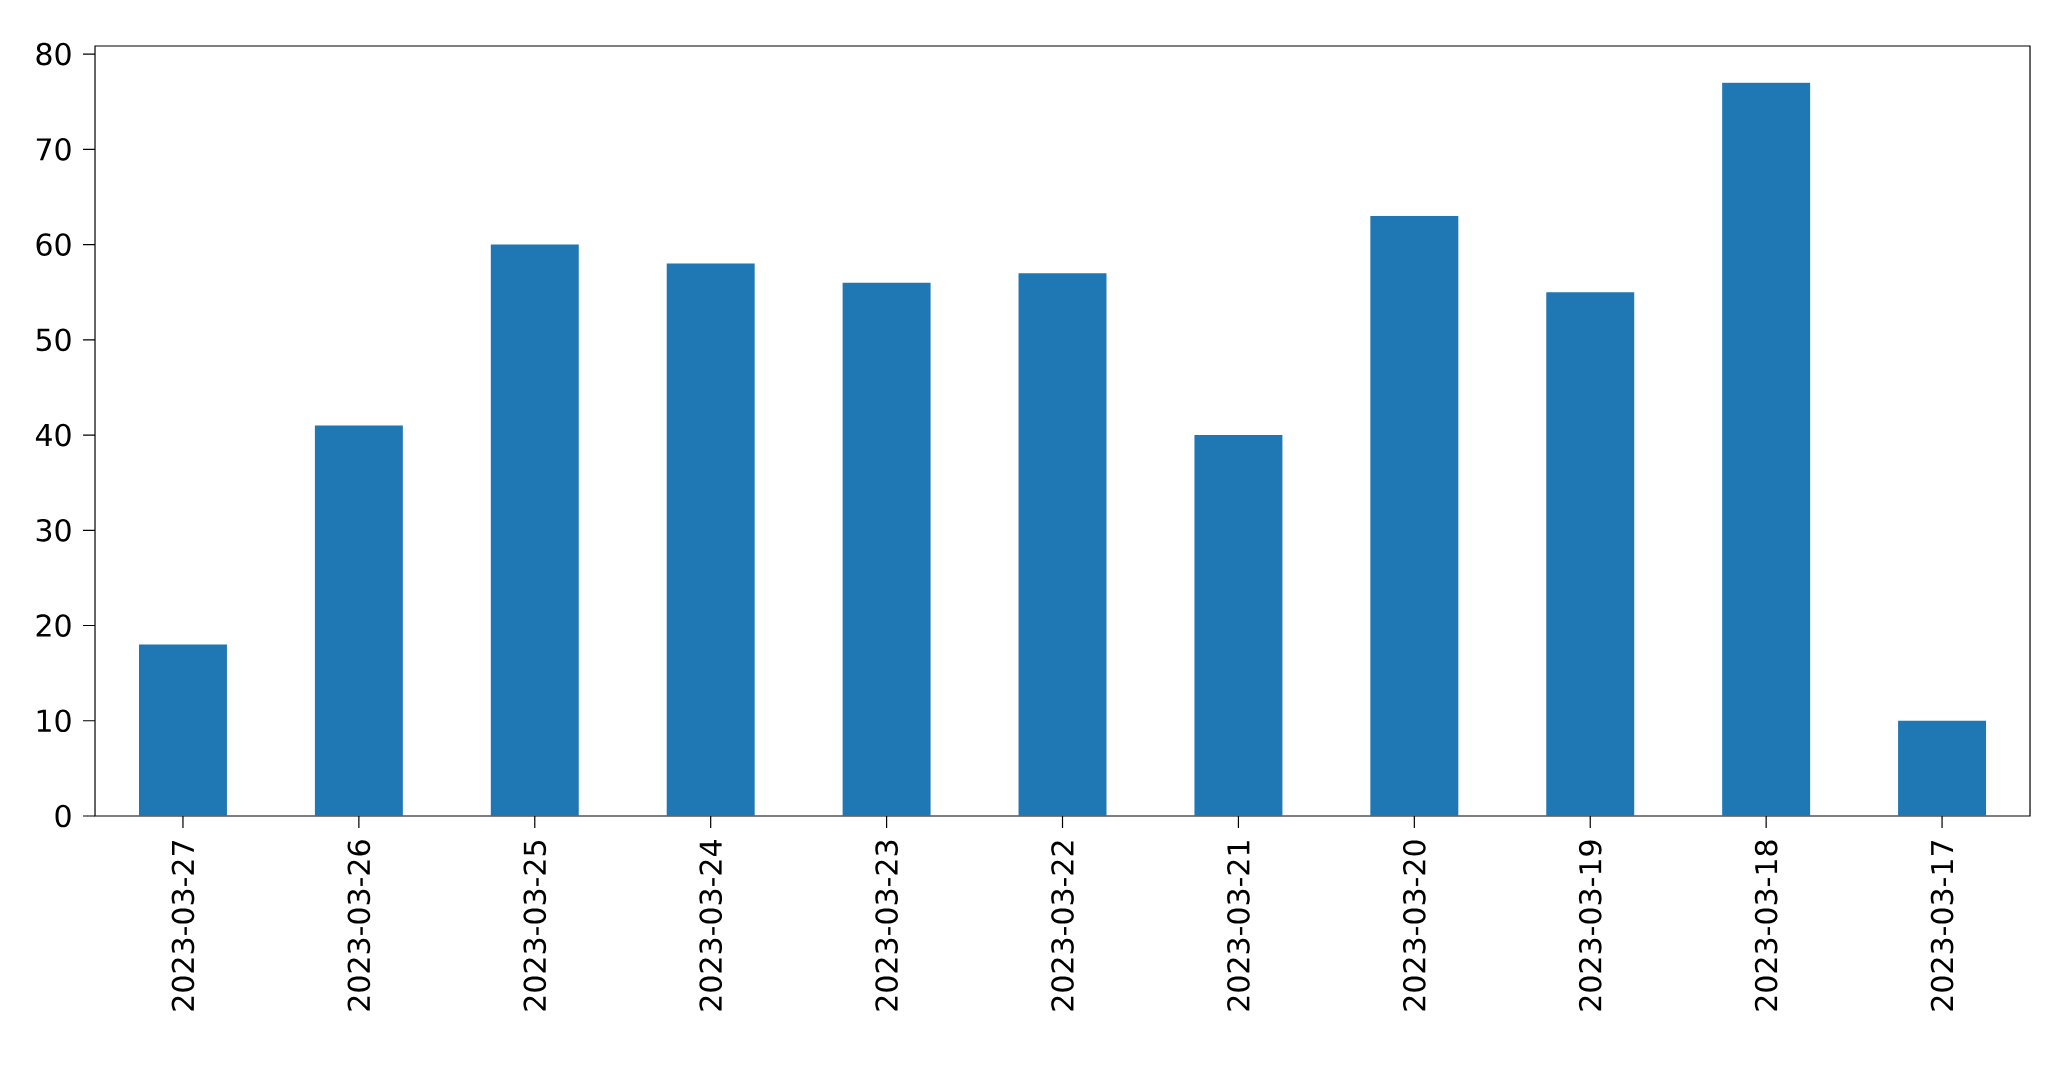 The width and height of the screenshot is (2071, 1067). I want to click on x-tick-label: 2023-03-26, so click(359, 925).